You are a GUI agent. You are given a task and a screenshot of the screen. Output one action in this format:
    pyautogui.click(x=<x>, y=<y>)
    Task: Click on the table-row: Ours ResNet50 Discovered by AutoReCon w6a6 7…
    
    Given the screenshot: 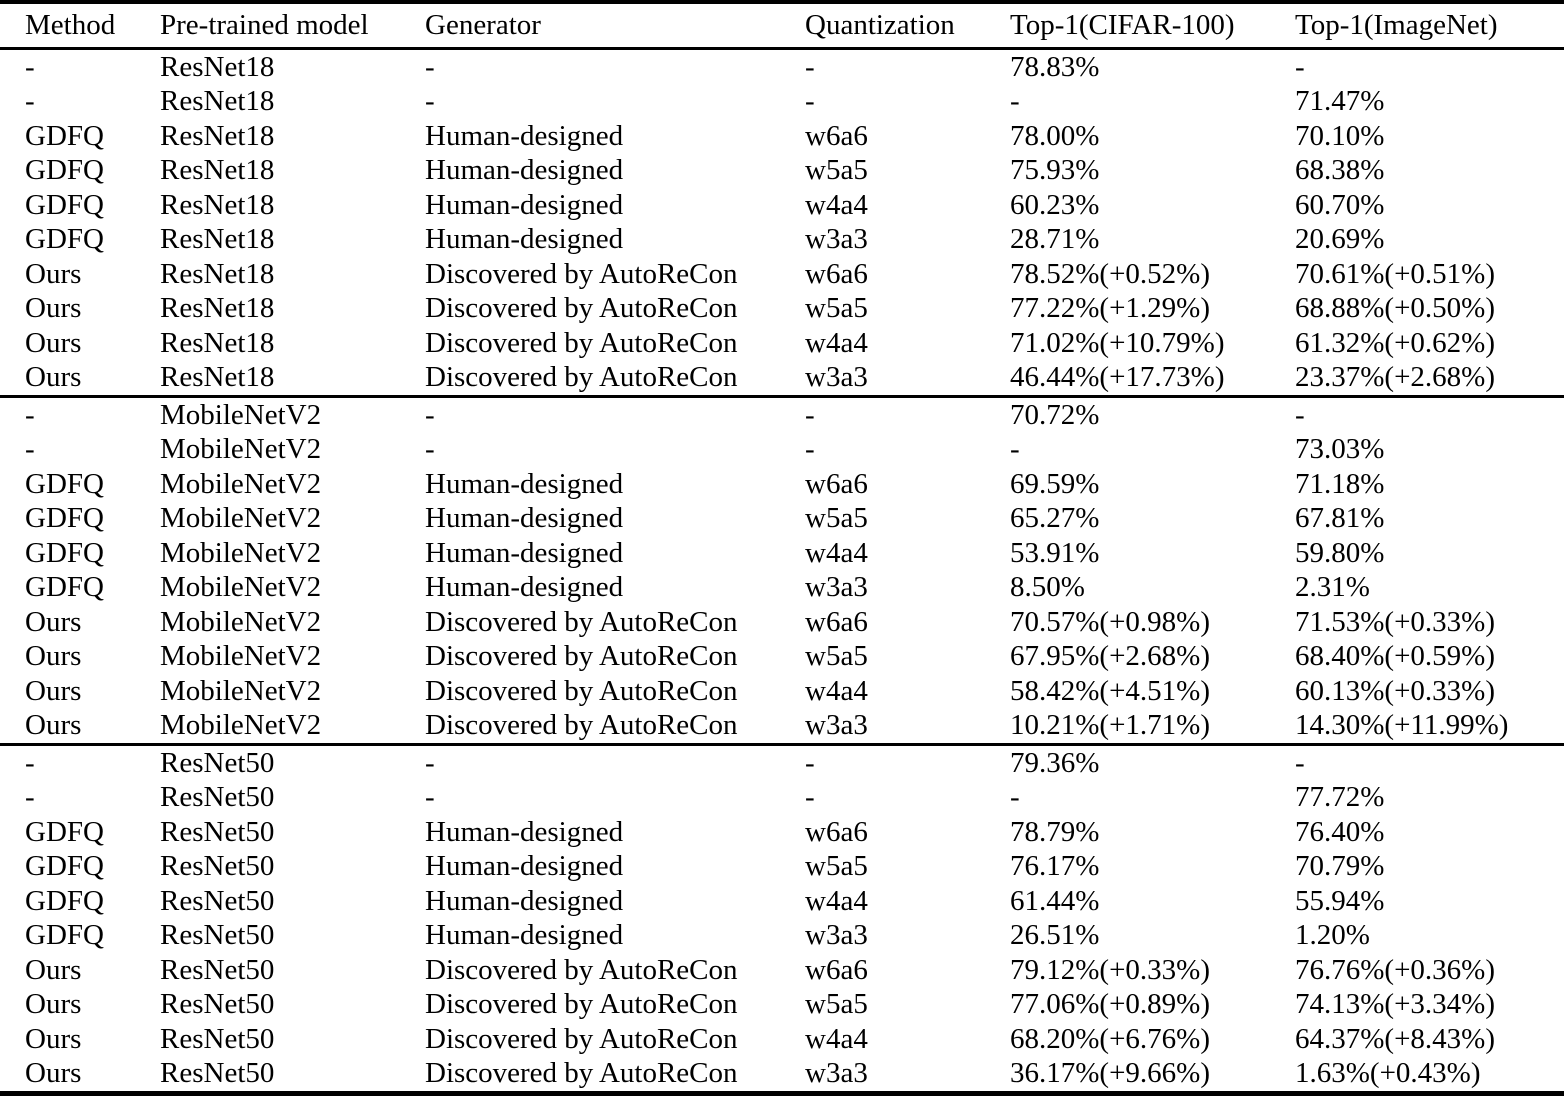 What is the action you would take?
    pyautogui.click(x=782, y=970)
    